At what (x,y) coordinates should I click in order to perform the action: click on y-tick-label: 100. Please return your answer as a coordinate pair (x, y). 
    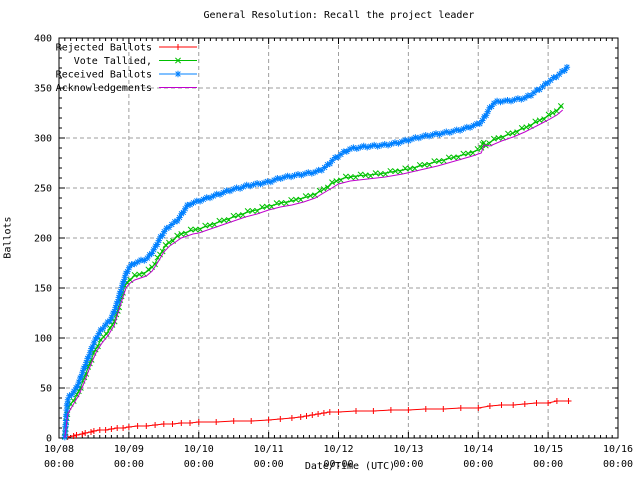
    Looking at the image, I should click on (43, 339).